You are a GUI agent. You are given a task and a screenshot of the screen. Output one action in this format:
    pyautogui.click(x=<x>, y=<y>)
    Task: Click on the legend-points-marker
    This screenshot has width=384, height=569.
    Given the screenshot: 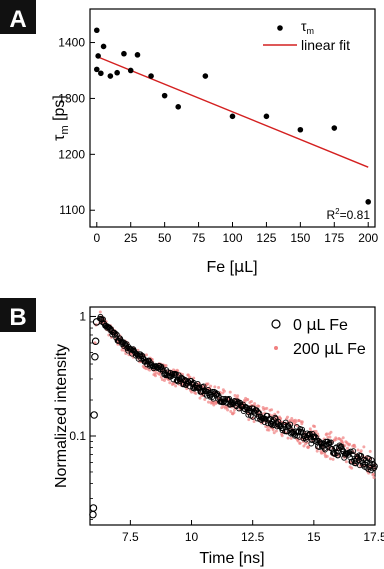 What is the action you would take?
    pyautogui.click(x=280, y=28)
    